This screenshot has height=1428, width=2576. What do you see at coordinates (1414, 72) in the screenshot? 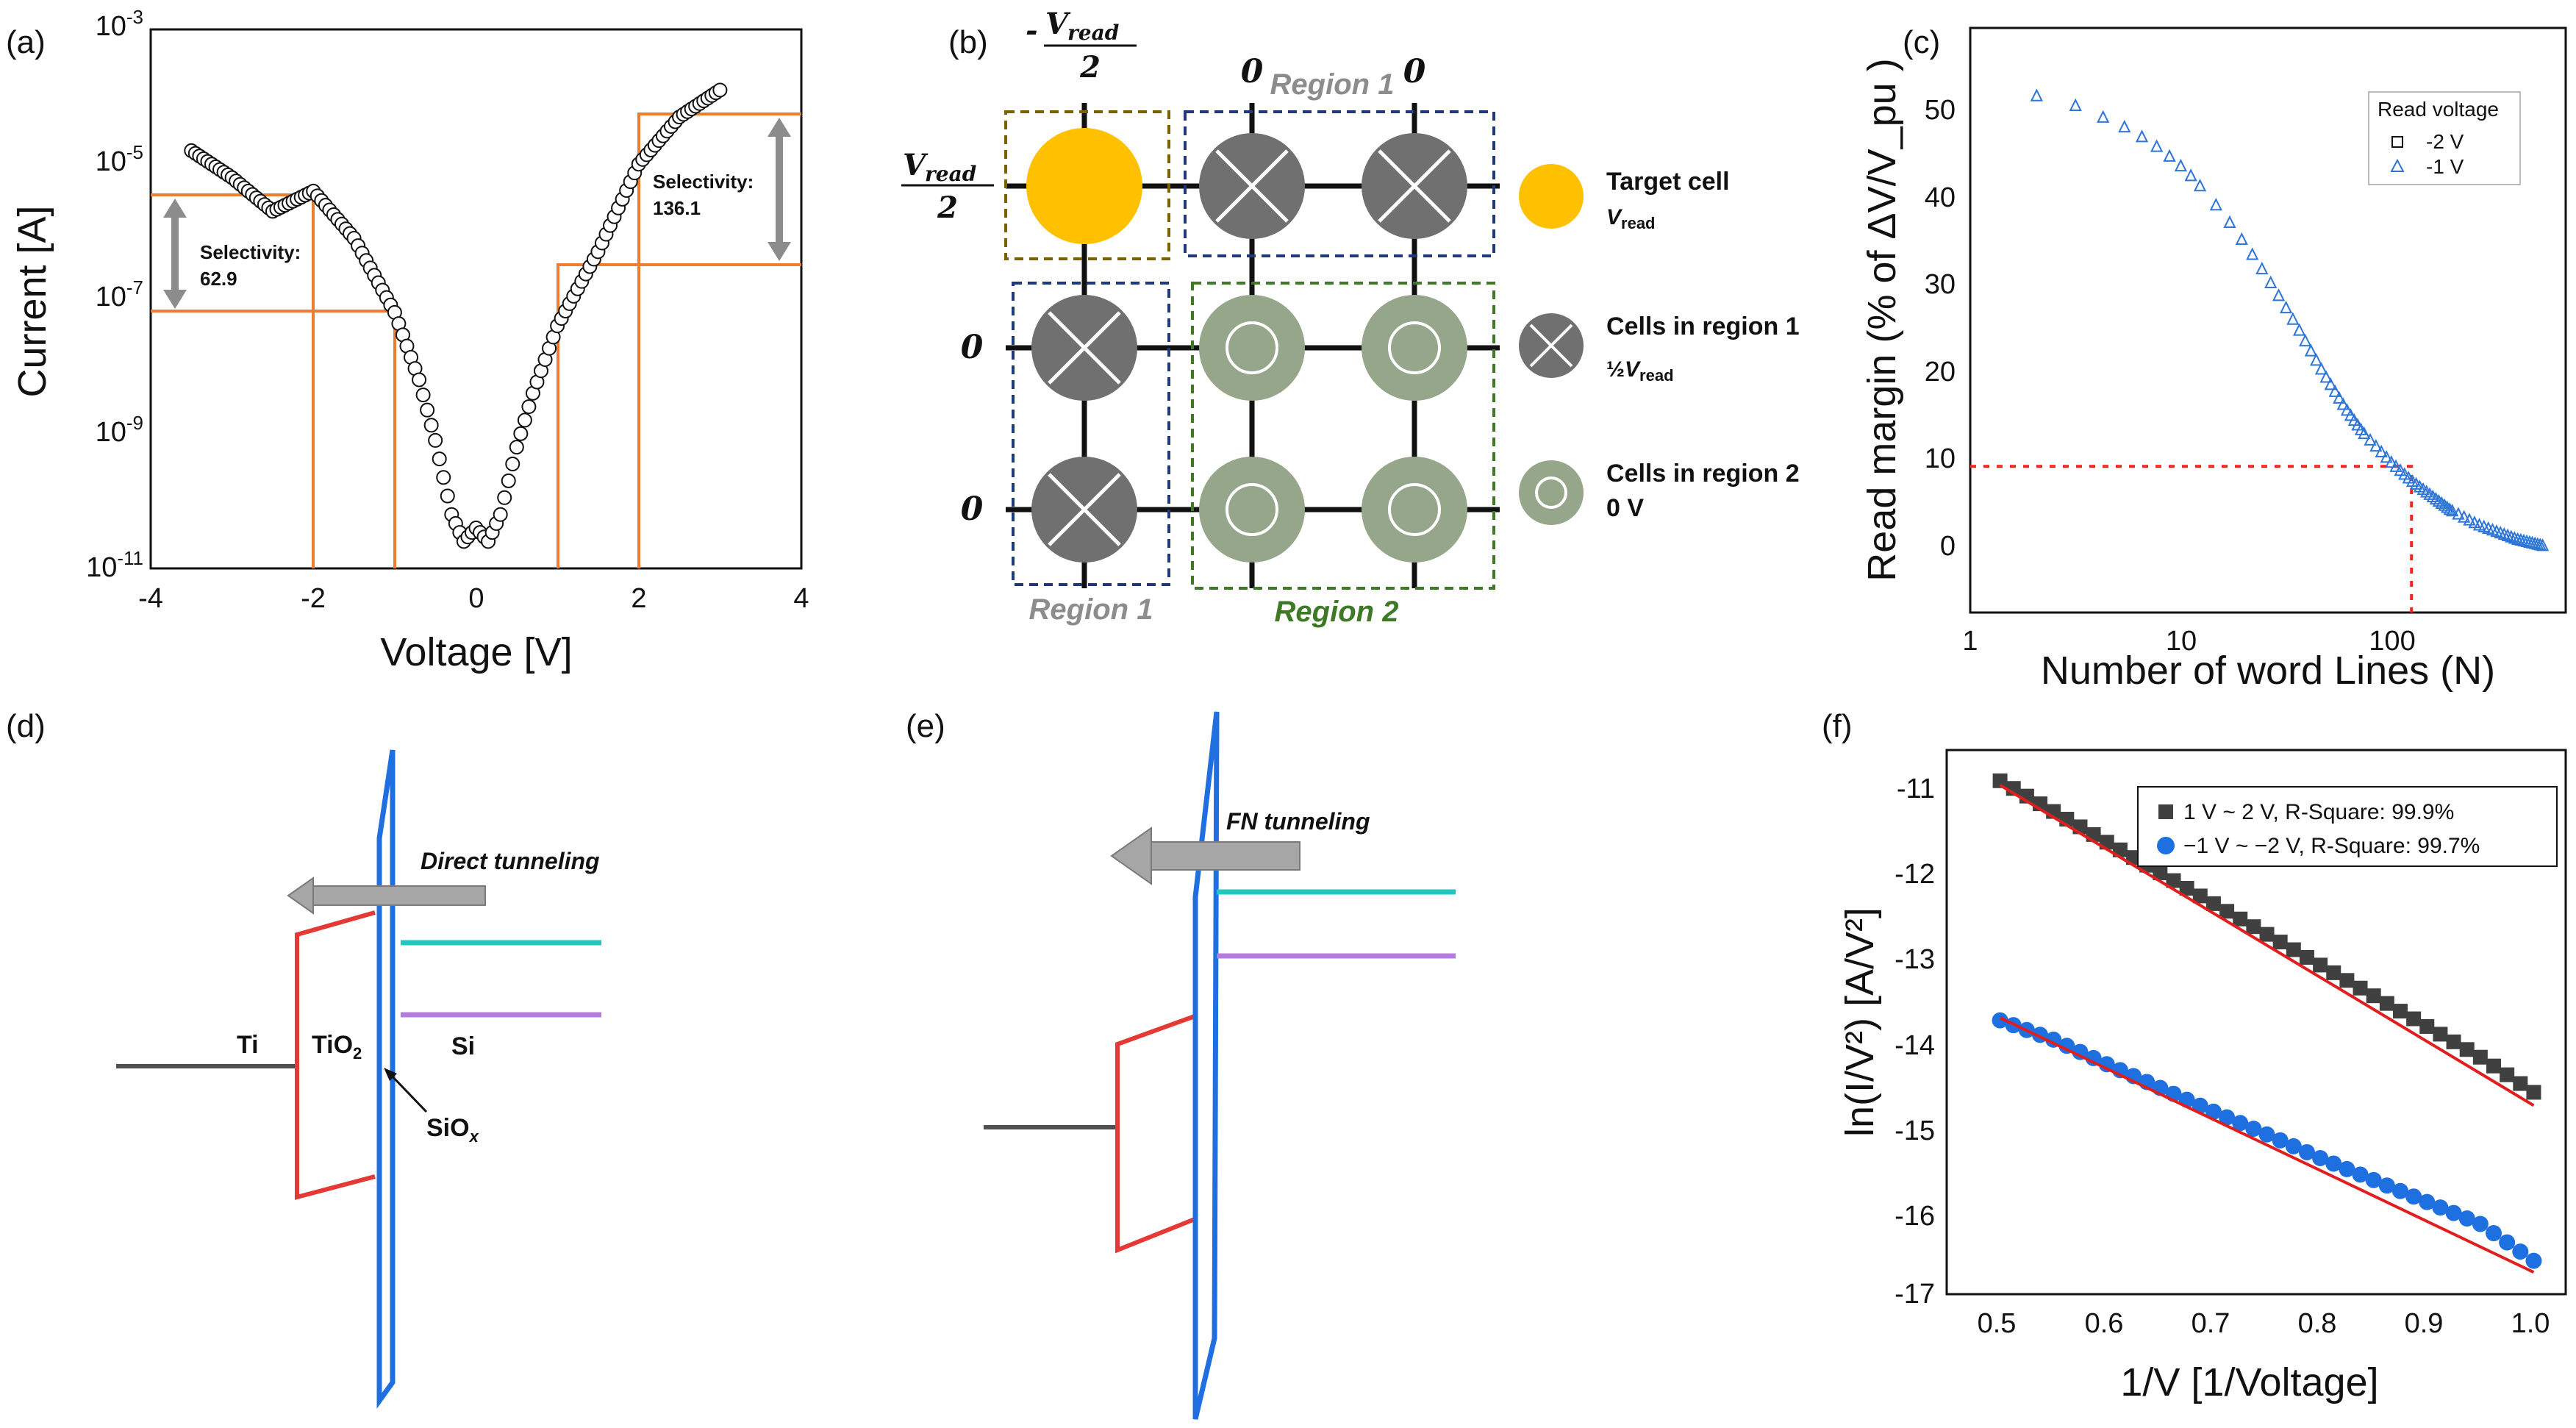
I see `b-col-label-zero-2: 0` at bounding box center [1414, 72].